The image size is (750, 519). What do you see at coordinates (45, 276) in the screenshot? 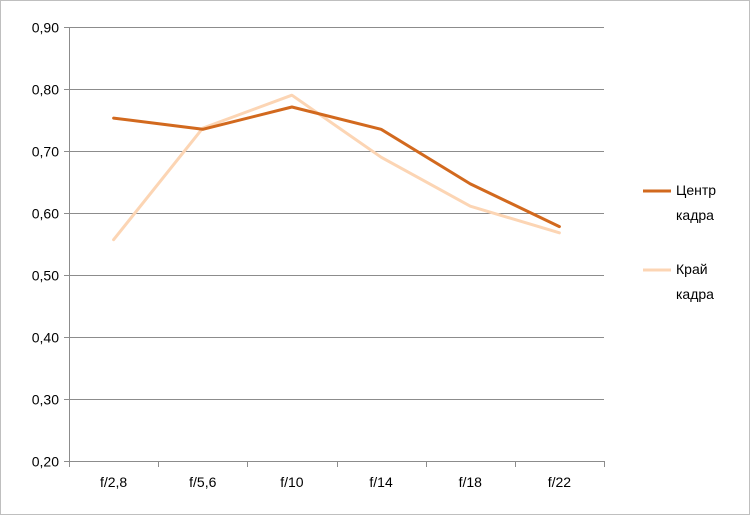
I see `y-tick-label: 0,50` at bounding box center [45, 276].